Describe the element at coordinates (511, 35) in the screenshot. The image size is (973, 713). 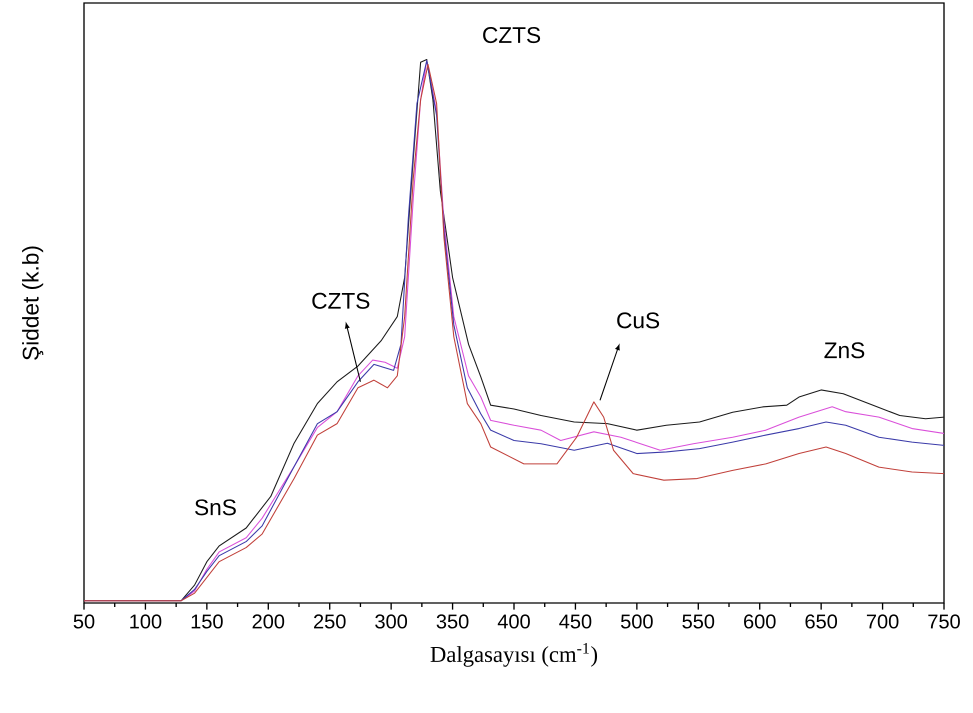
I see `text: CZTS` at that location.